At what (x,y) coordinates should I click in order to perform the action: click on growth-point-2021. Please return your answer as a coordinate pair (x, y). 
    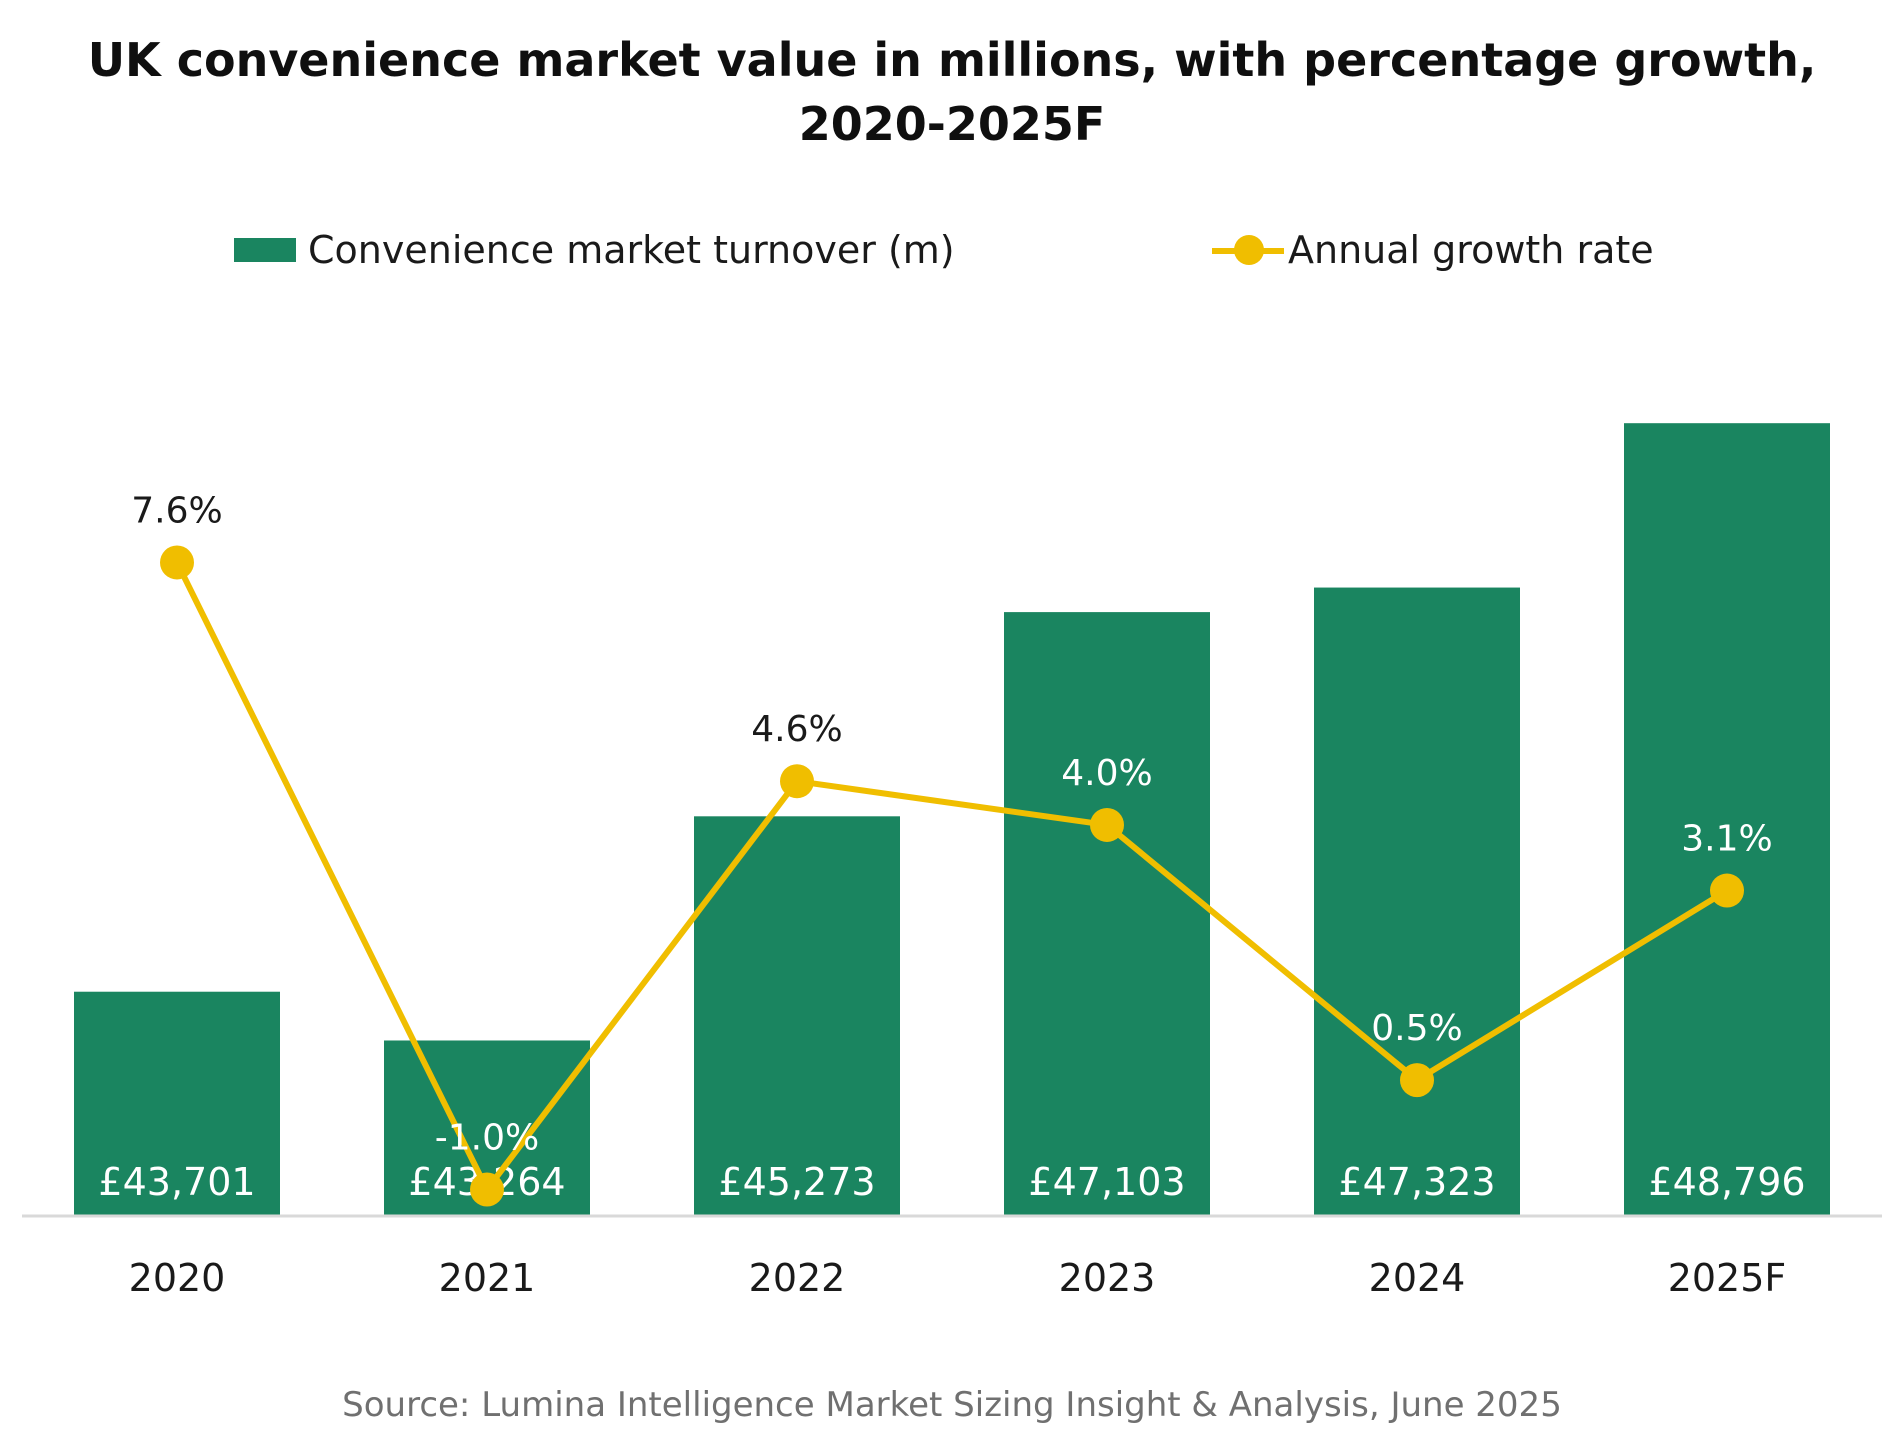
    Looking at the image, I should click on (487, 1189).